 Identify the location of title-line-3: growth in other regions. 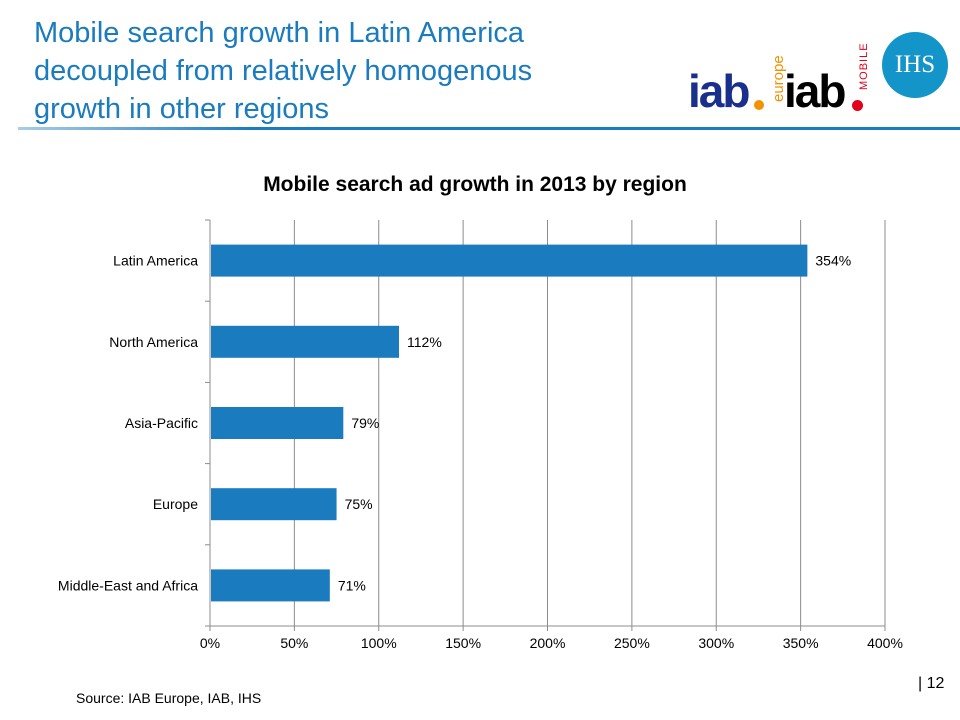
(181, 109).